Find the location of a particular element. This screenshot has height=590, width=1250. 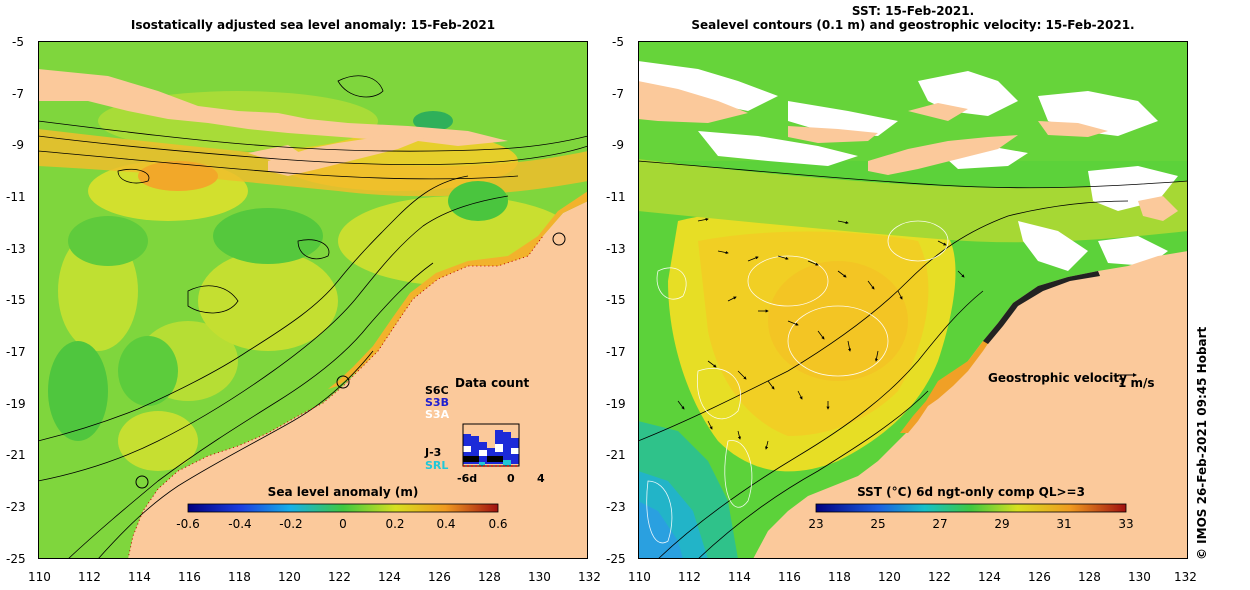

sumba-island is located at coordinates (274, 153).